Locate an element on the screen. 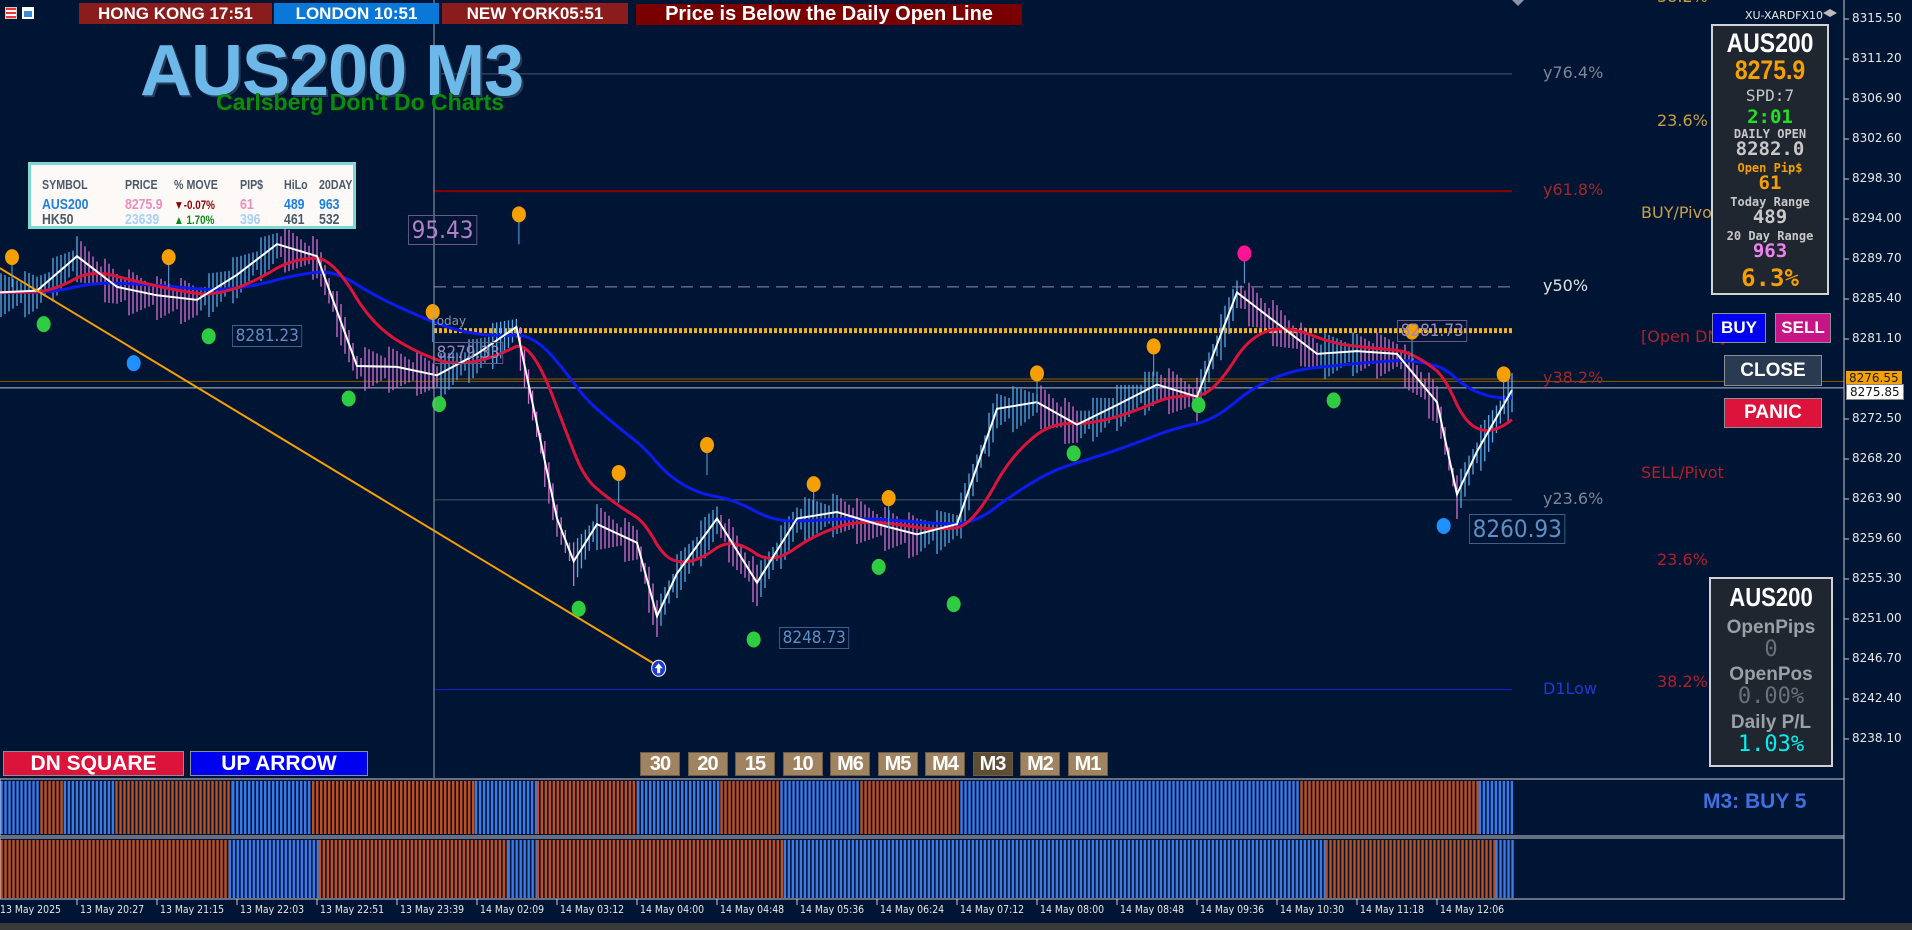 The image size is (1912, 930). timeframe-button-m3: M3 is located at coordinates (992, 764).